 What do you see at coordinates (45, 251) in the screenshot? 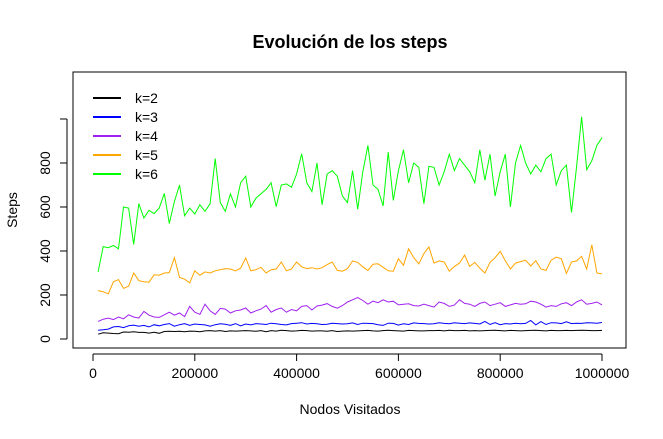
I see `y-tick-label: 400` at bounding box center [45, 251].